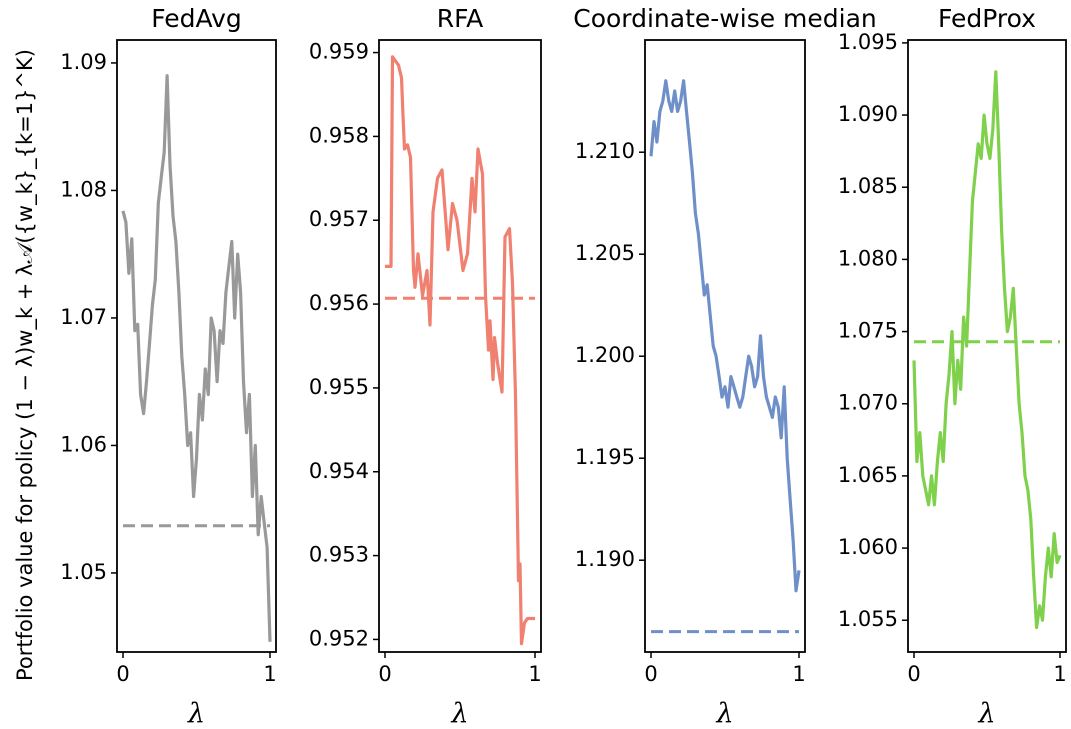 Image resolution: width=1071 pixels, height=729 pixels. I want to click on y-tick-label: 1.070, so click(868, 403).